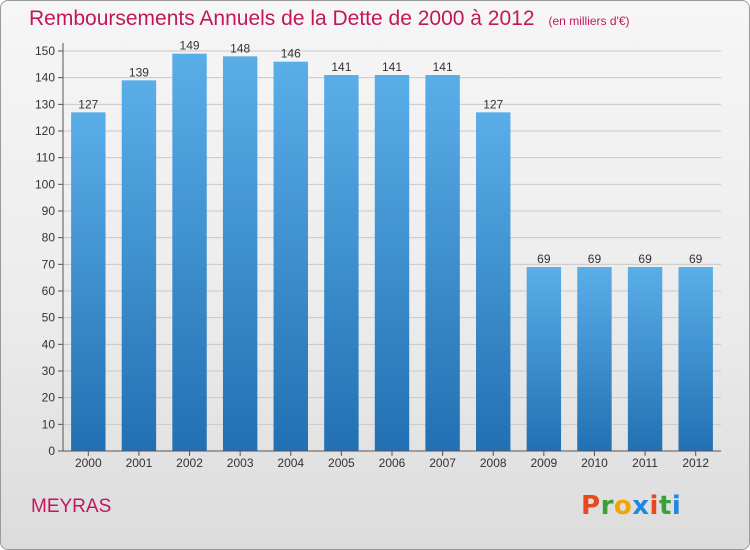 The image size is (750, 550). I want to click on y-tick-label: 50, so click(49, 318).